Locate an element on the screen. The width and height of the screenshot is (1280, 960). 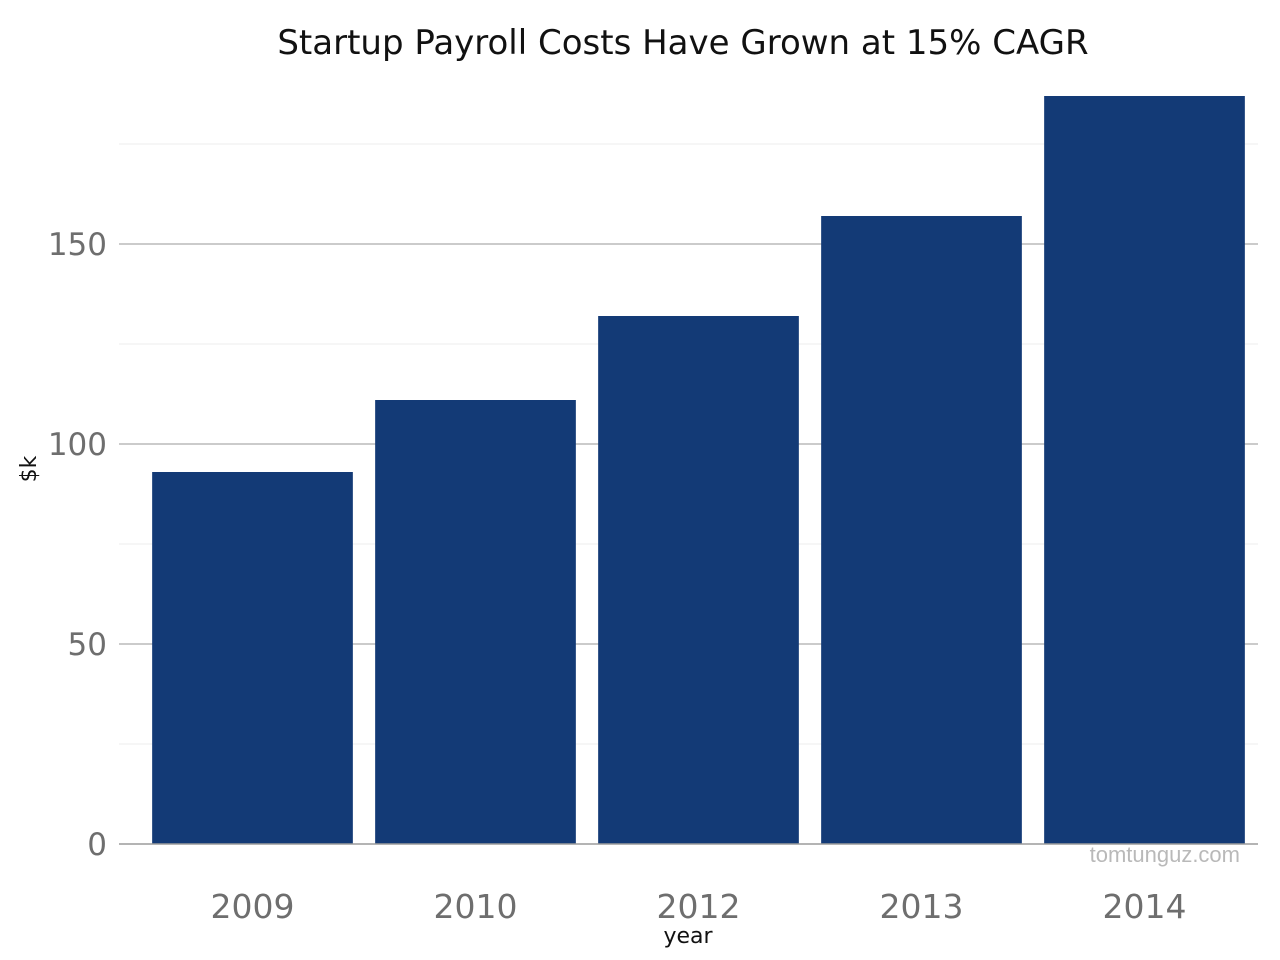
x-tick-label: 2012 is located at coordinates (699, 906).